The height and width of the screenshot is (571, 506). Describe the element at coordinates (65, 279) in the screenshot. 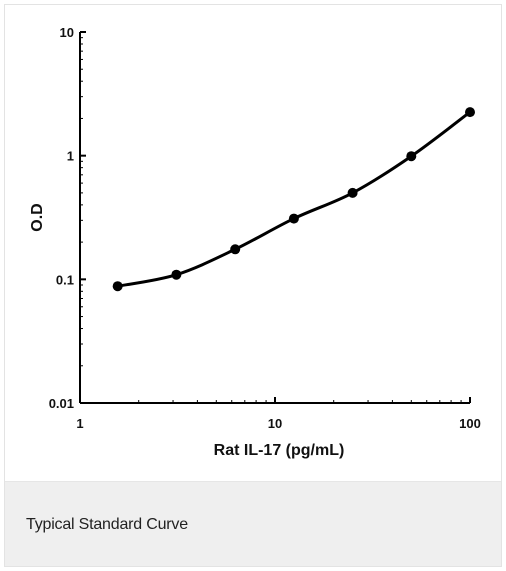

I see `y-tick-label: 0.1` at that location.